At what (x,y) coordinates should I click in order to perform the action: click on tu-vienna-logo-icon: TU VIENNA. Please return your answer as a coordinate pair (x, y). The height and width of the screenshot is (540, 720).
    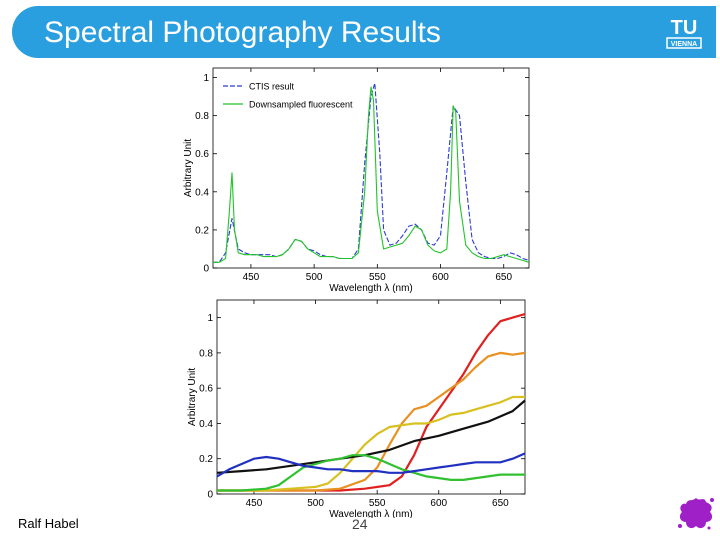
    Looking at the image, I should click on (684, 32).